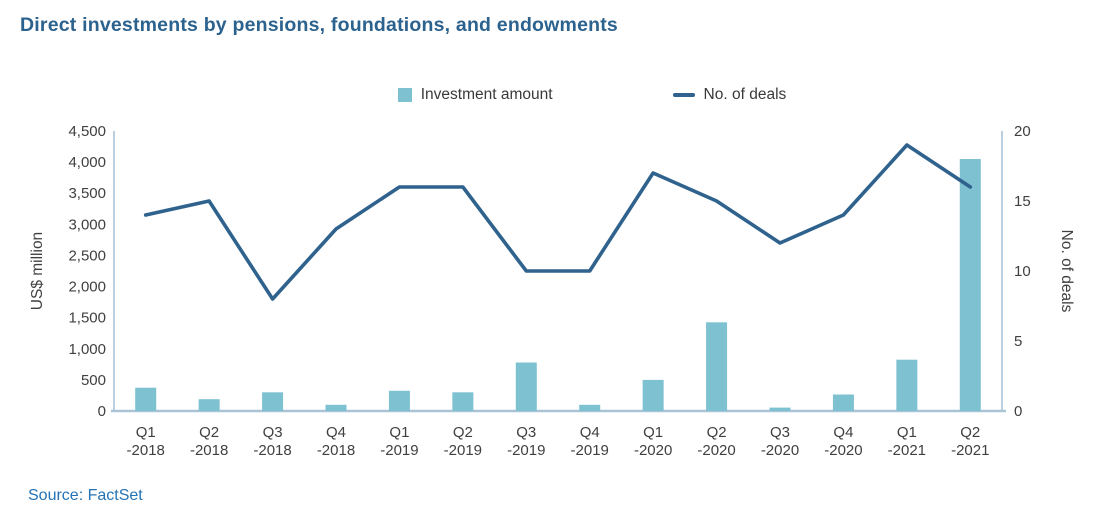 The image size is (1094, 521). What do you see at coordinates (37, 271) in the screenshot?
I see `left-axis-title: US$ million` at bounding box center [37, 271].